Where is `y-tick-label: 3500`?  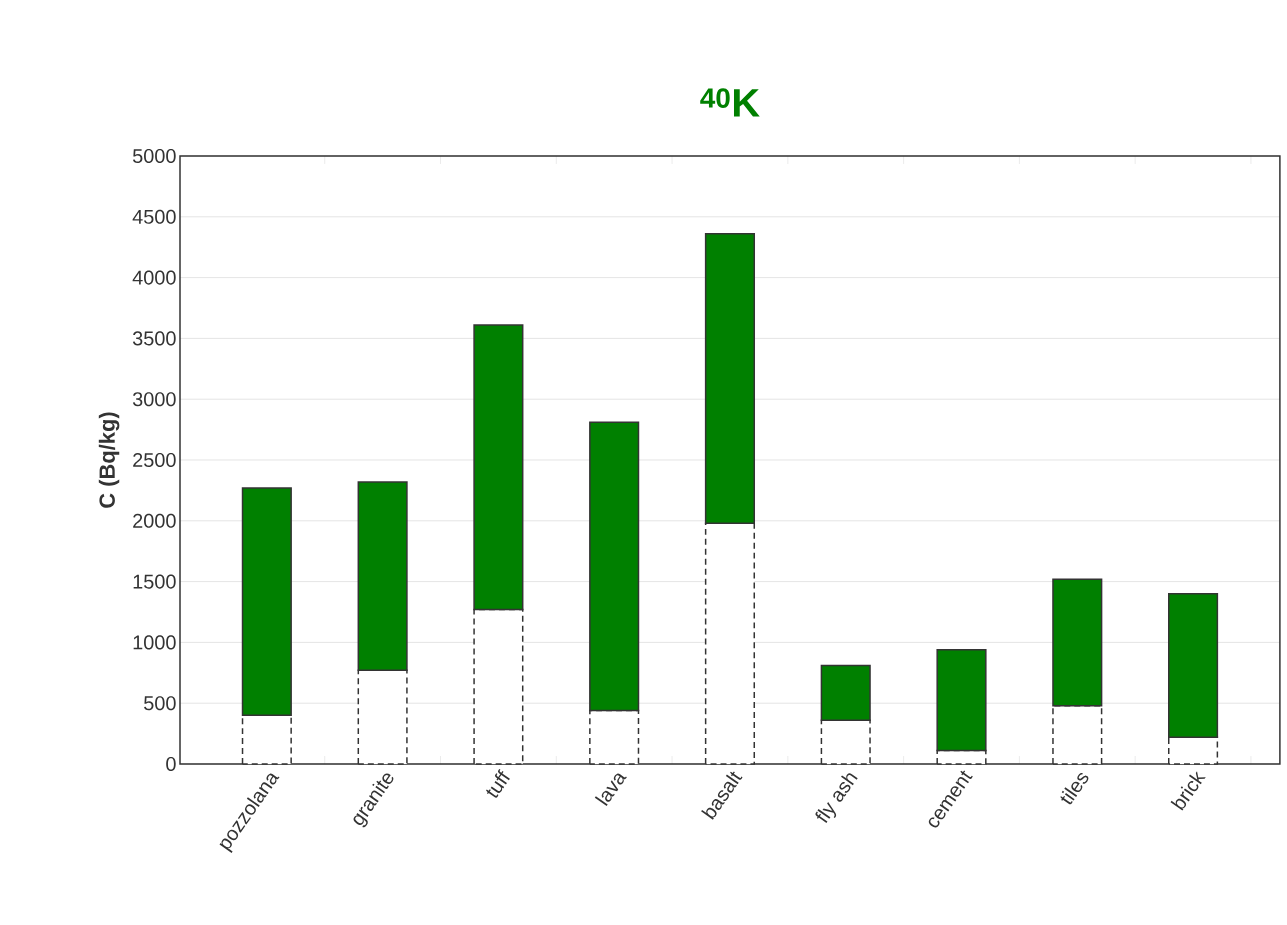 y-tick-label: 3500 is located at coordinates (154, 338).